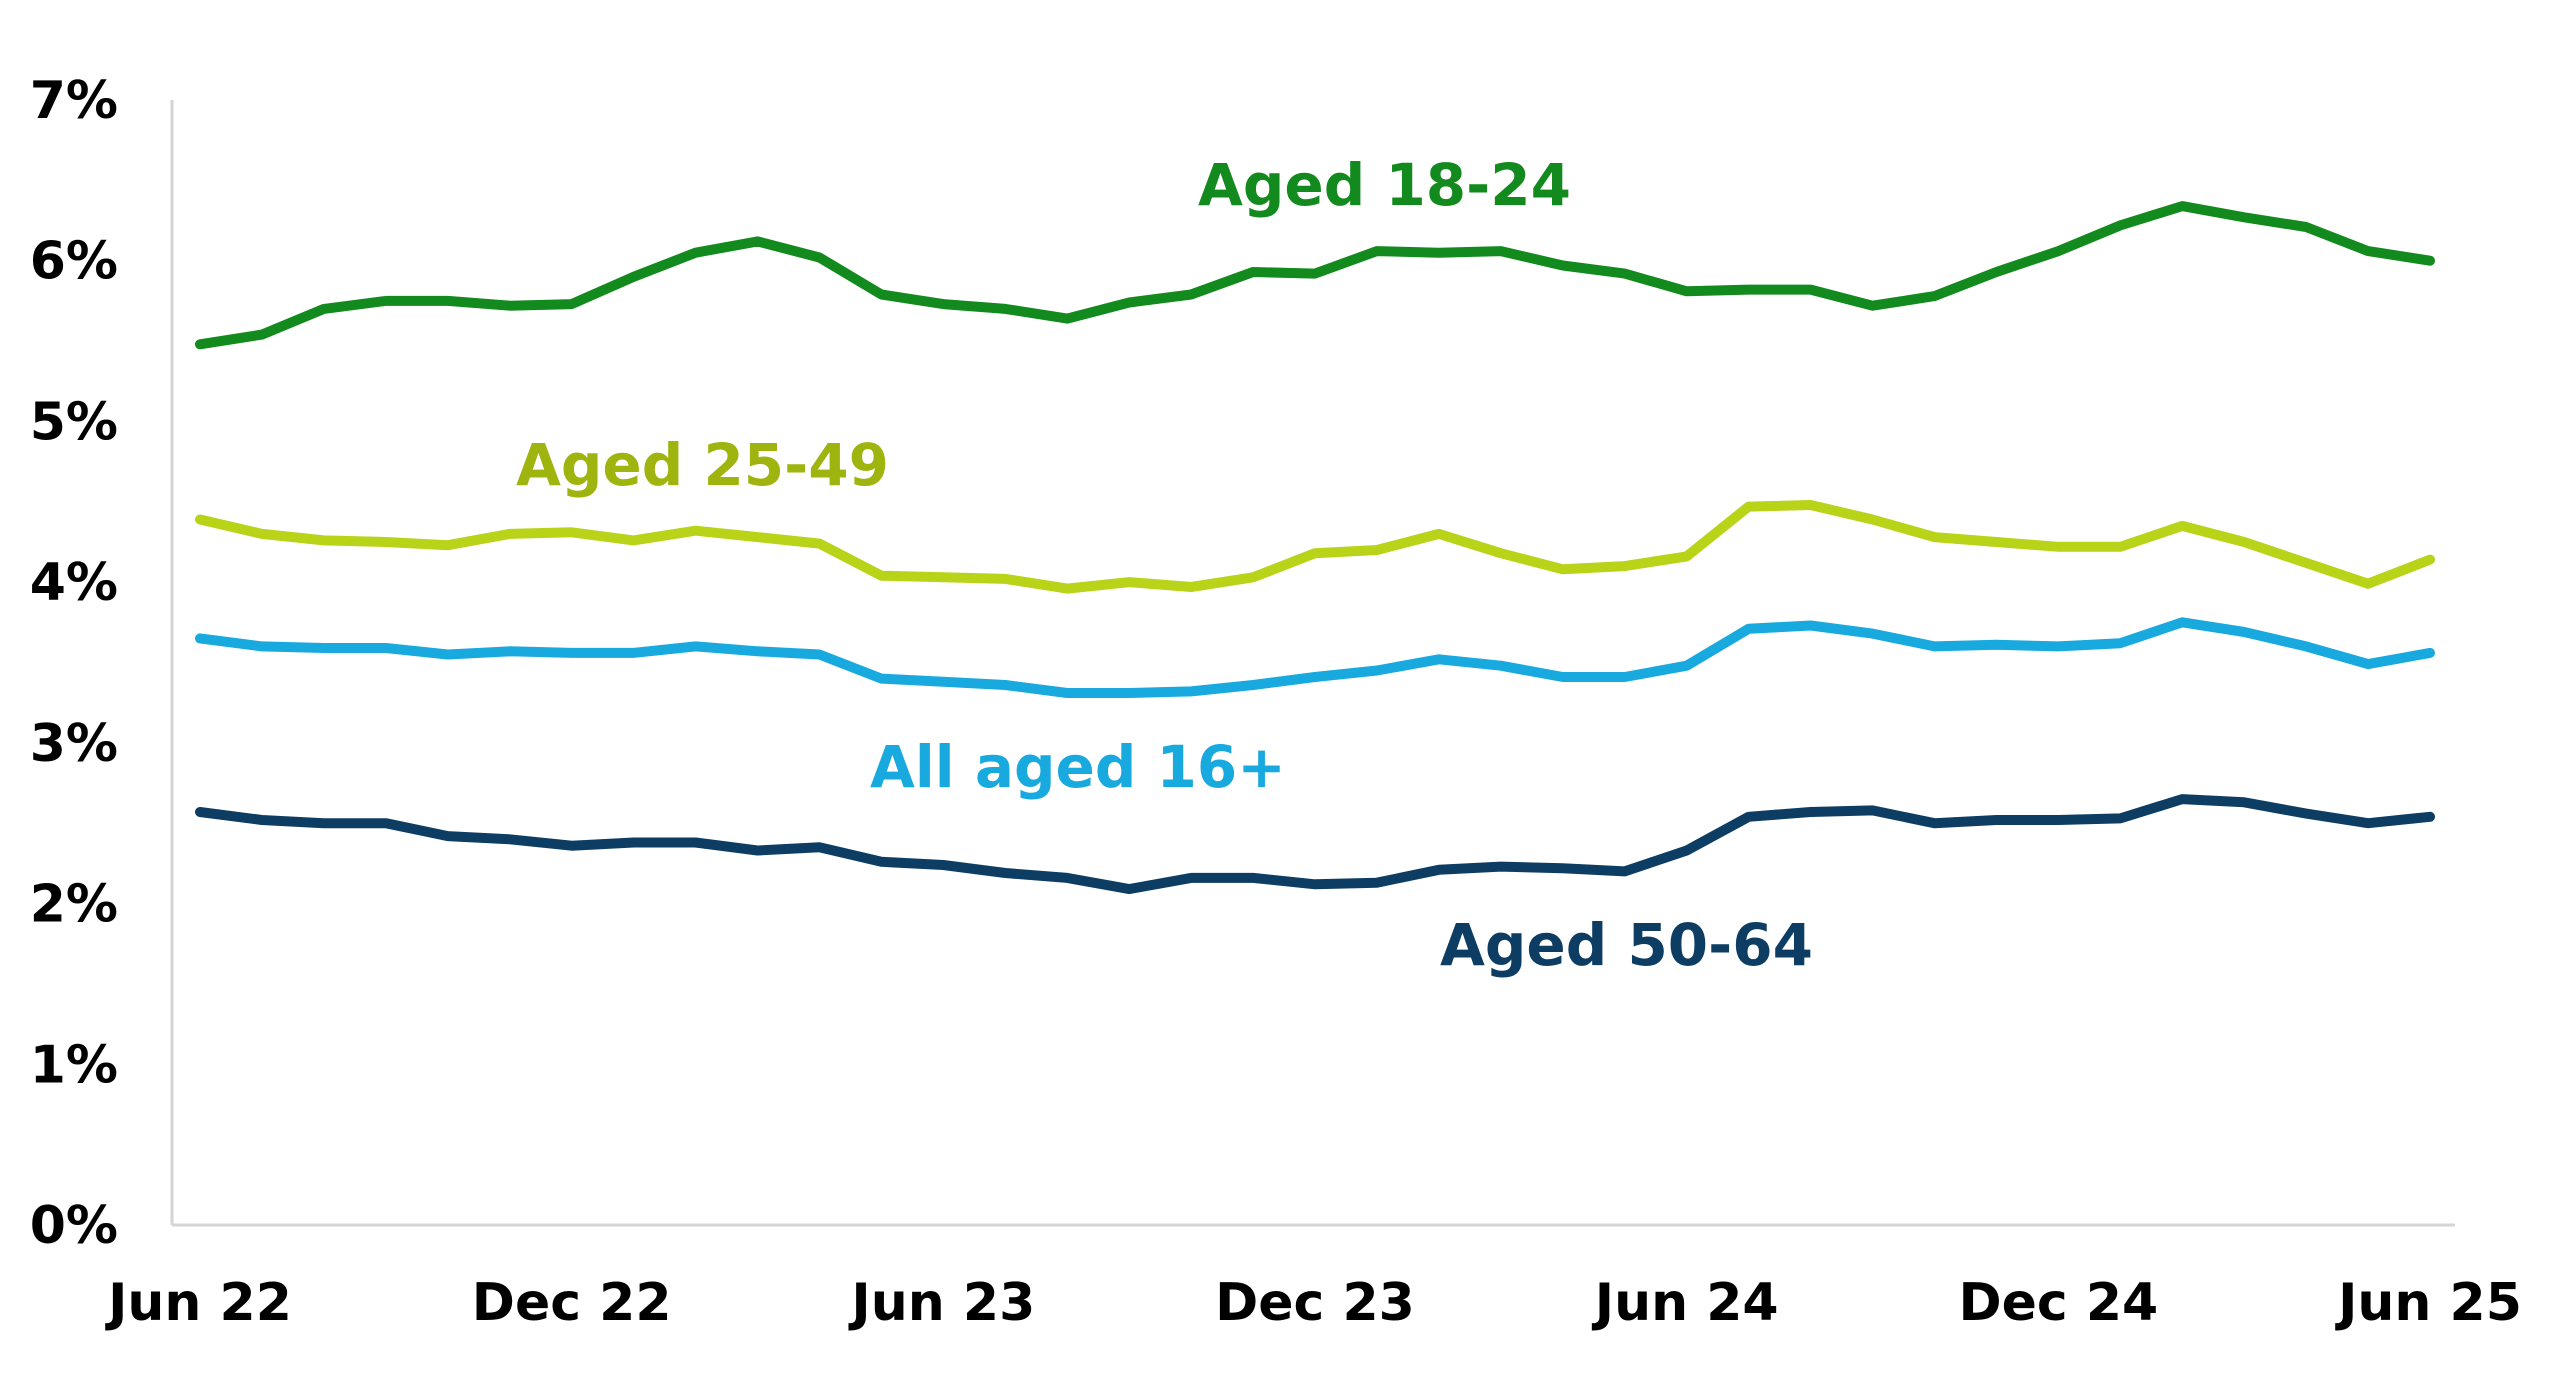  What do you see at coordinates (74, 663) in the screenshot?
I see `y-axis-tick-labels: 0% 1% 2% 3% 4% 5% 6% 7%` at bounding box center [74, 663].